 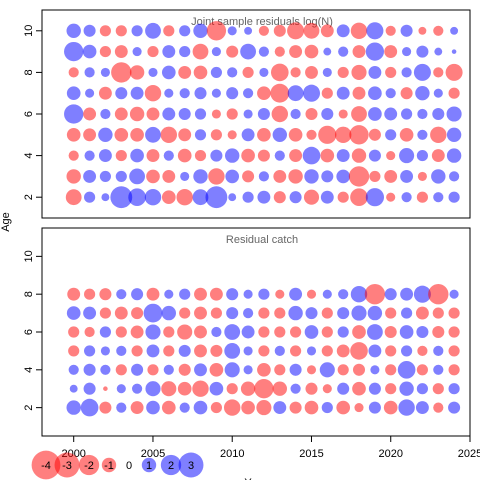 What do you see at coordinates (129, 466) in the screenshot?
I see `legend-label: 0` at bounding box center [129, 466].